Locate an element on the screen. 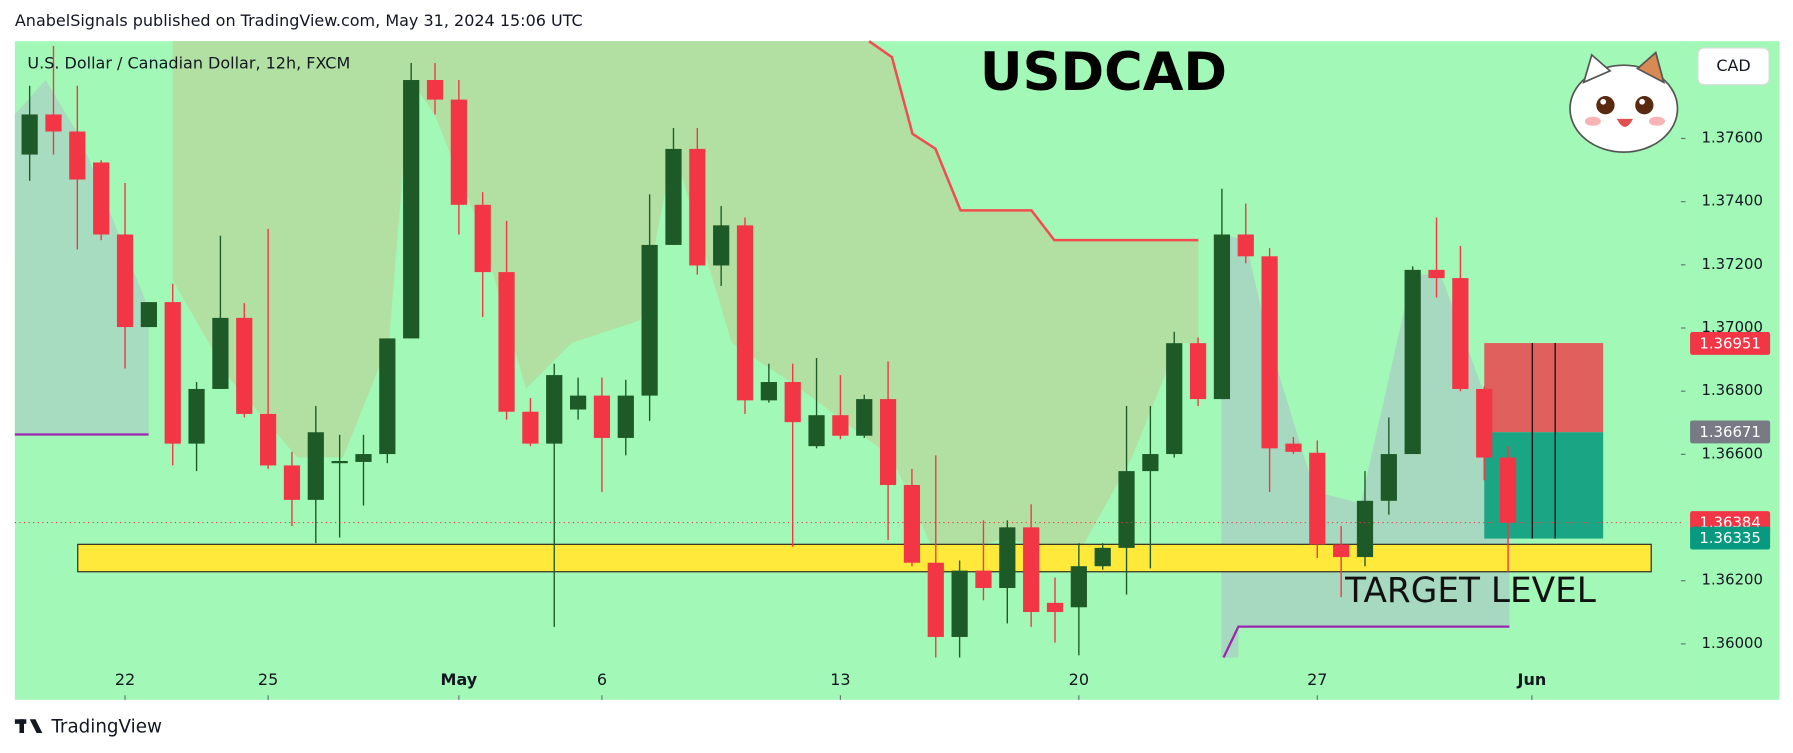 The image size is (1793, 753). footer-brand: TradingView is located at coordinates (106, 726).